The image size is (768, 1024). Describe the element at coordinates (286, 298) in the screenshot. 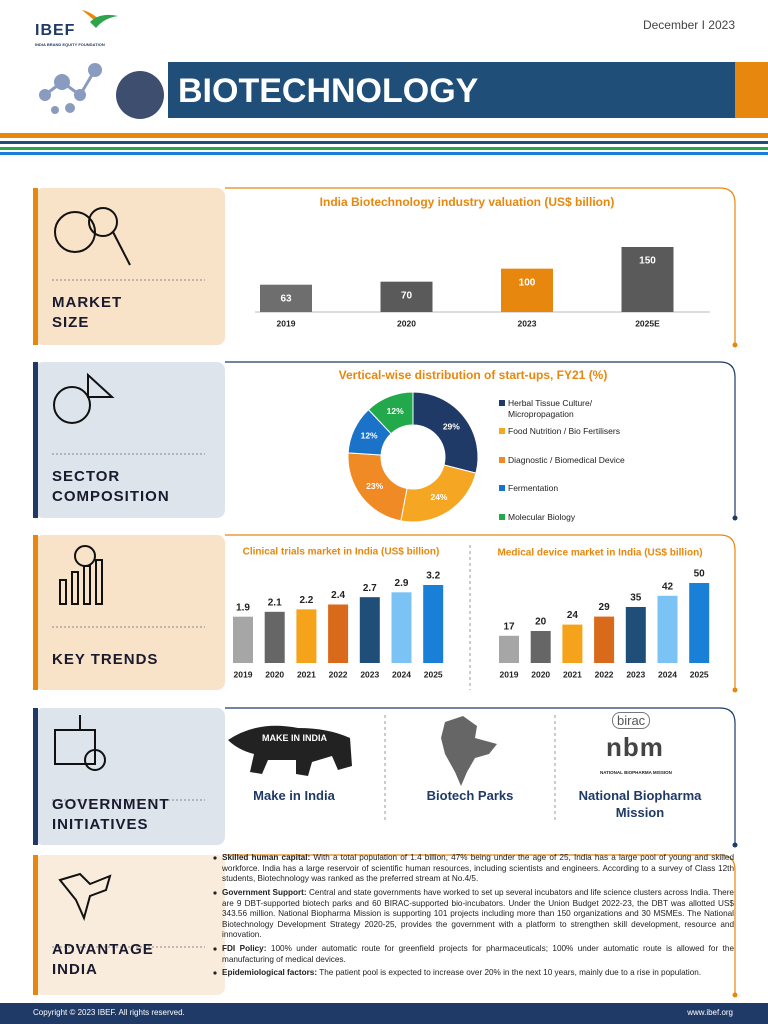

I see `data-label: 63` at that location.